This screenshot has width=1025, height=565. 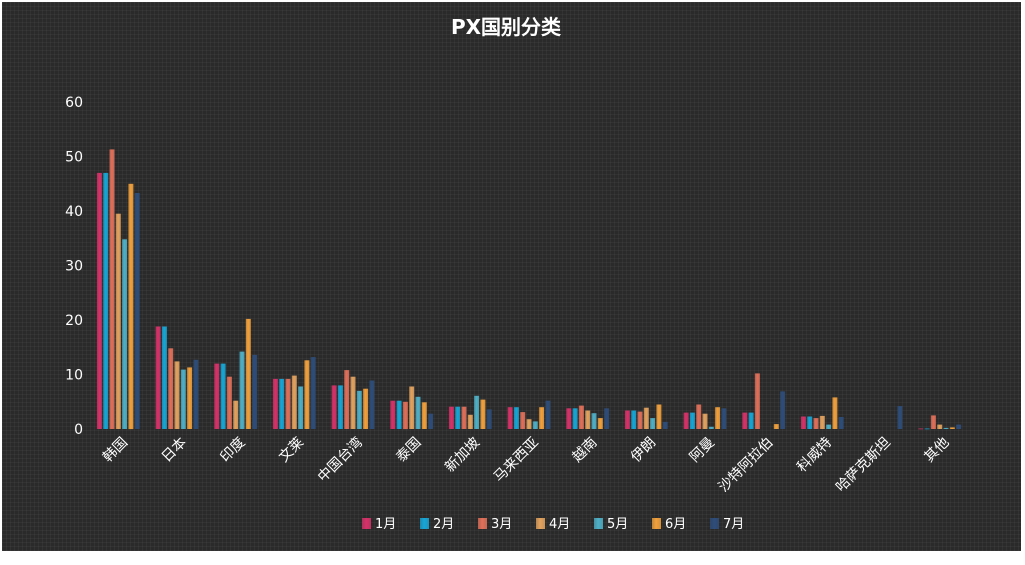 I want to click on legend-item: 3月, so click(x=495, y=524).